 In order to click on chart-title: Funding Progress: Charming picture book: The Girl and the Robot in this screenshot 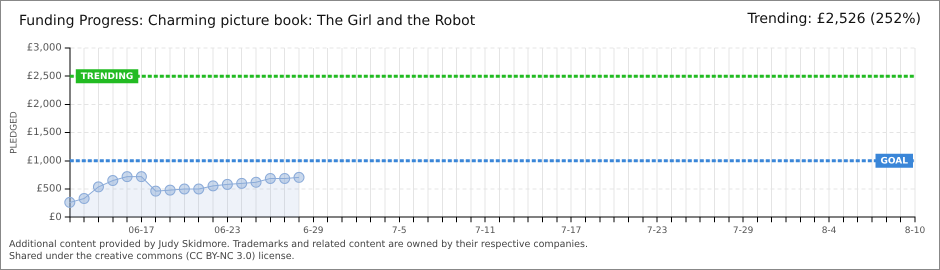, I will do `click(247, 21)`.